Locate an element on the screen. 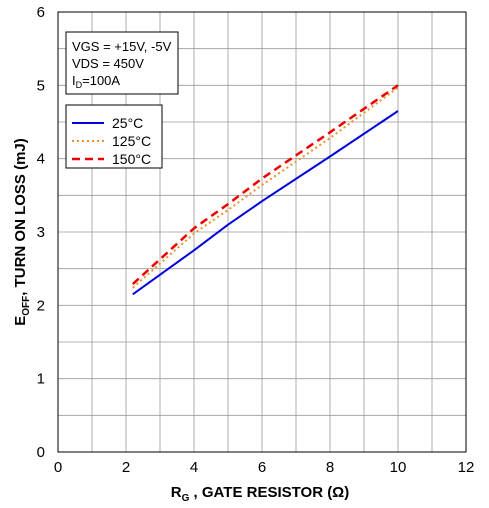 The width and height of the screenshot is (489, 508). x-tick-label: 6 is located at coordinates (262, 467).